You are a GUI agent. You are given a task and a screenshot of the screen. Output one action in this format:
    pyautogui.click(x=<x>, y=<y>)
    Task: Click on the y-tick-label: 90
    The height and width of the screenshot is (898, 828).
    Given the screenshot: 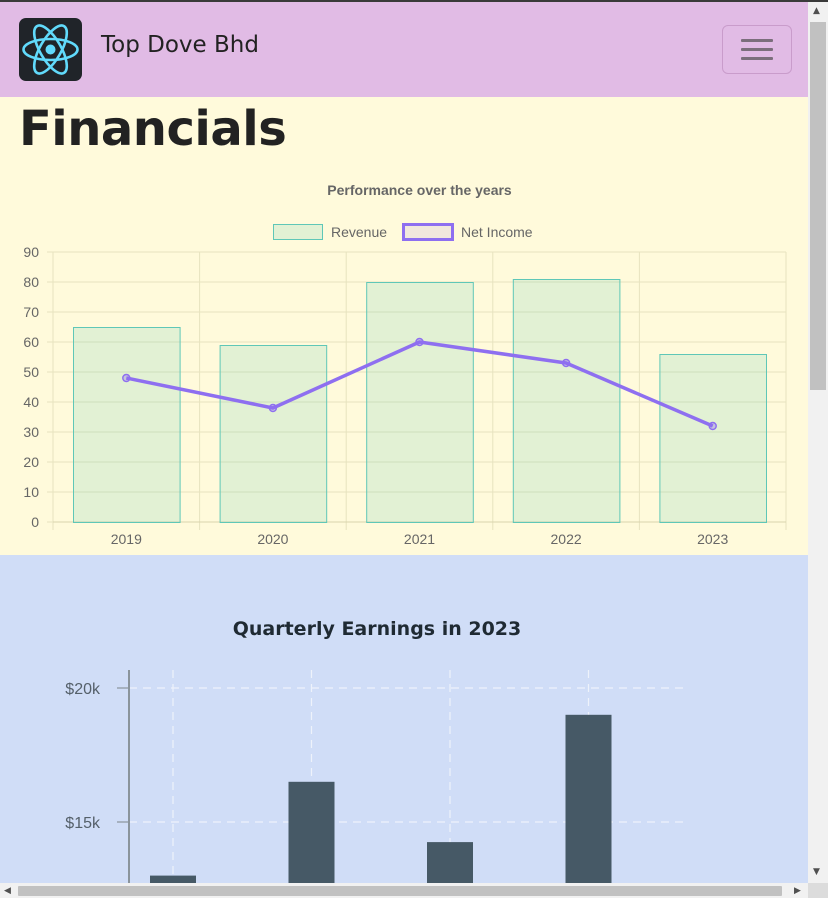 What is the action you would take?
    pyautogui.click(x=31, y=252)
    